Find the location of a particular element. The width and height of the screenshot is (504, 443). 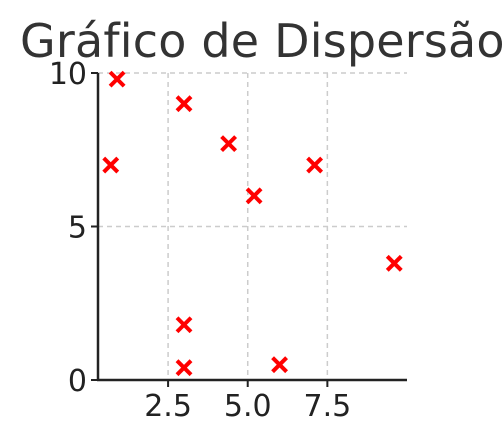

chart-title: Gráfico de Dispersão is located at coordinates (262, 41).